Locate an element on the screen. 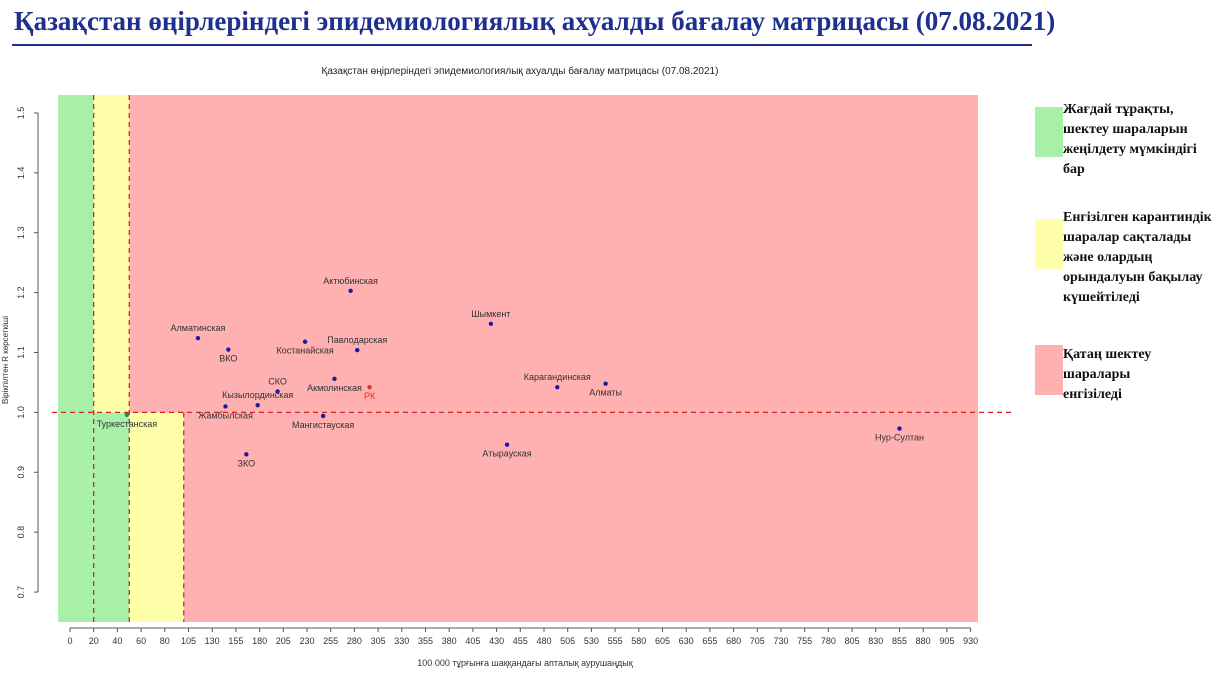  x-tick-label: 455 is located at coordinates (520, 641).